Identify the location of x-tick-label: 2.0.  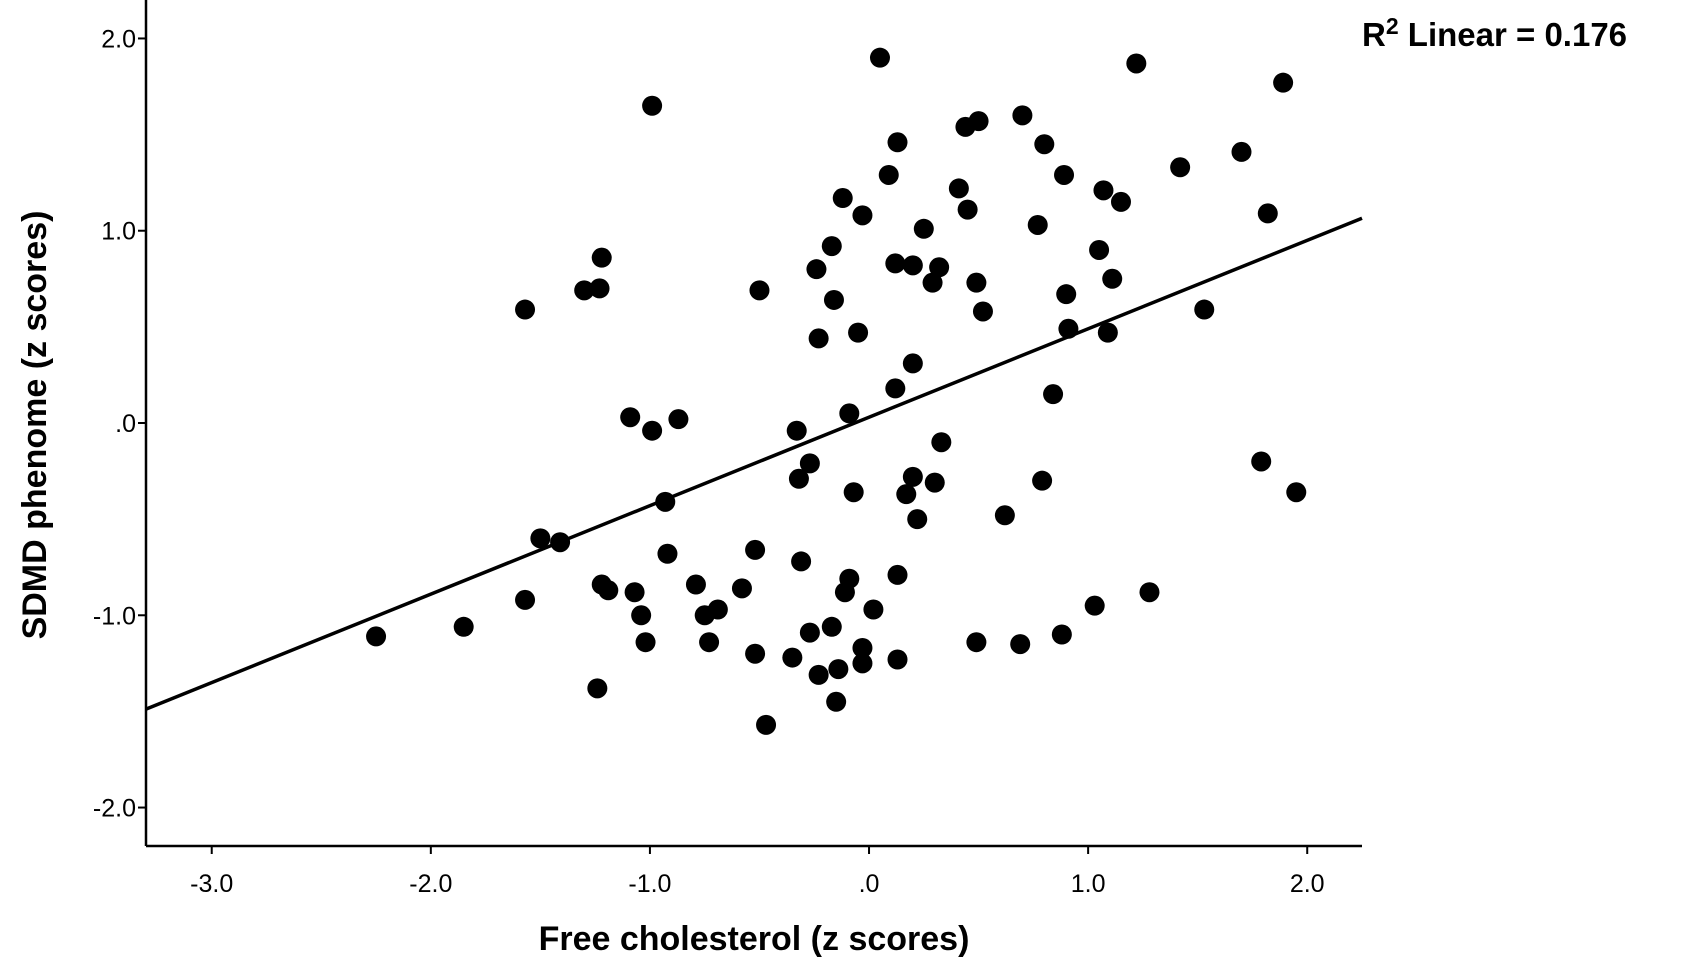
(1307, 884).